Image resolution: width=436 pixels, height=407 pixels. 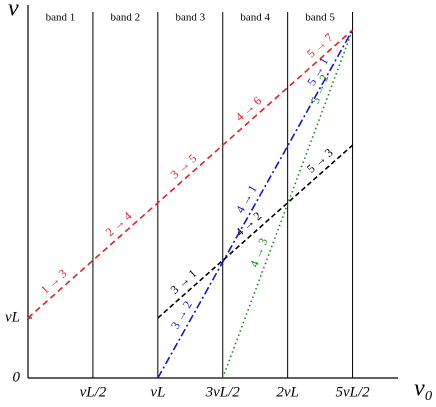 What do you see at coordinates (223, 392) in the screenshot?
I see `x-tick-label: 3vL/2` at bounding box center [223, 392].